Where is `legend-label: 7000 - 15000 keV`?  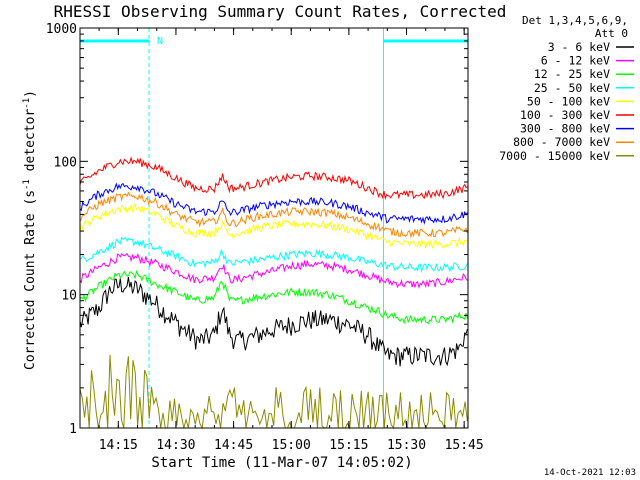
legend-label: 7000 - 15000 keV is located at coordinates (554, 156).